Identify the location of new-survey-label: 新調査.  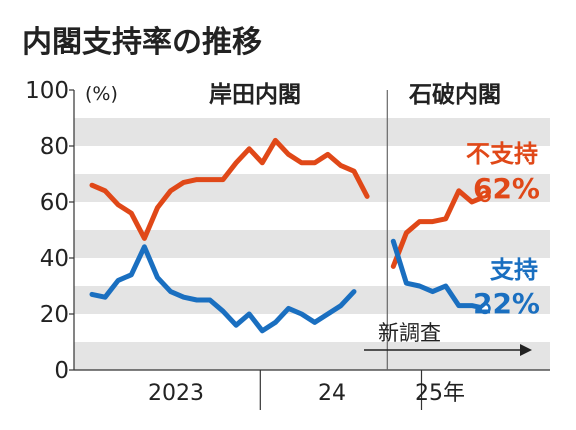
(409, 333).